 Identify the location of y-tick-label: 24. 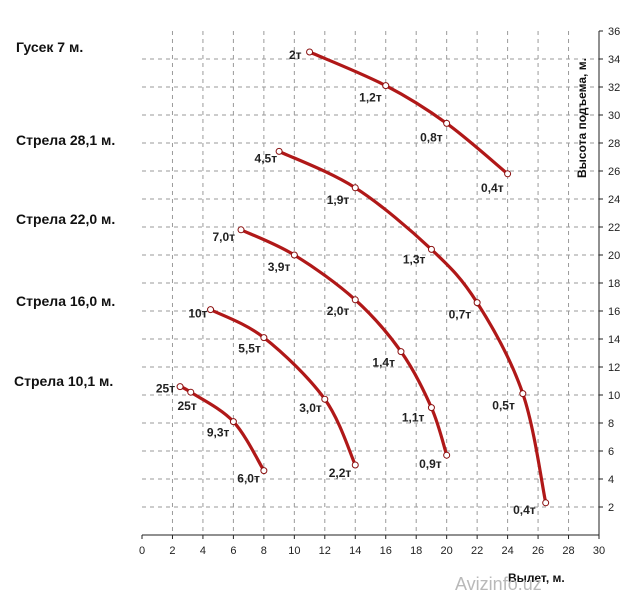
(614, 200).